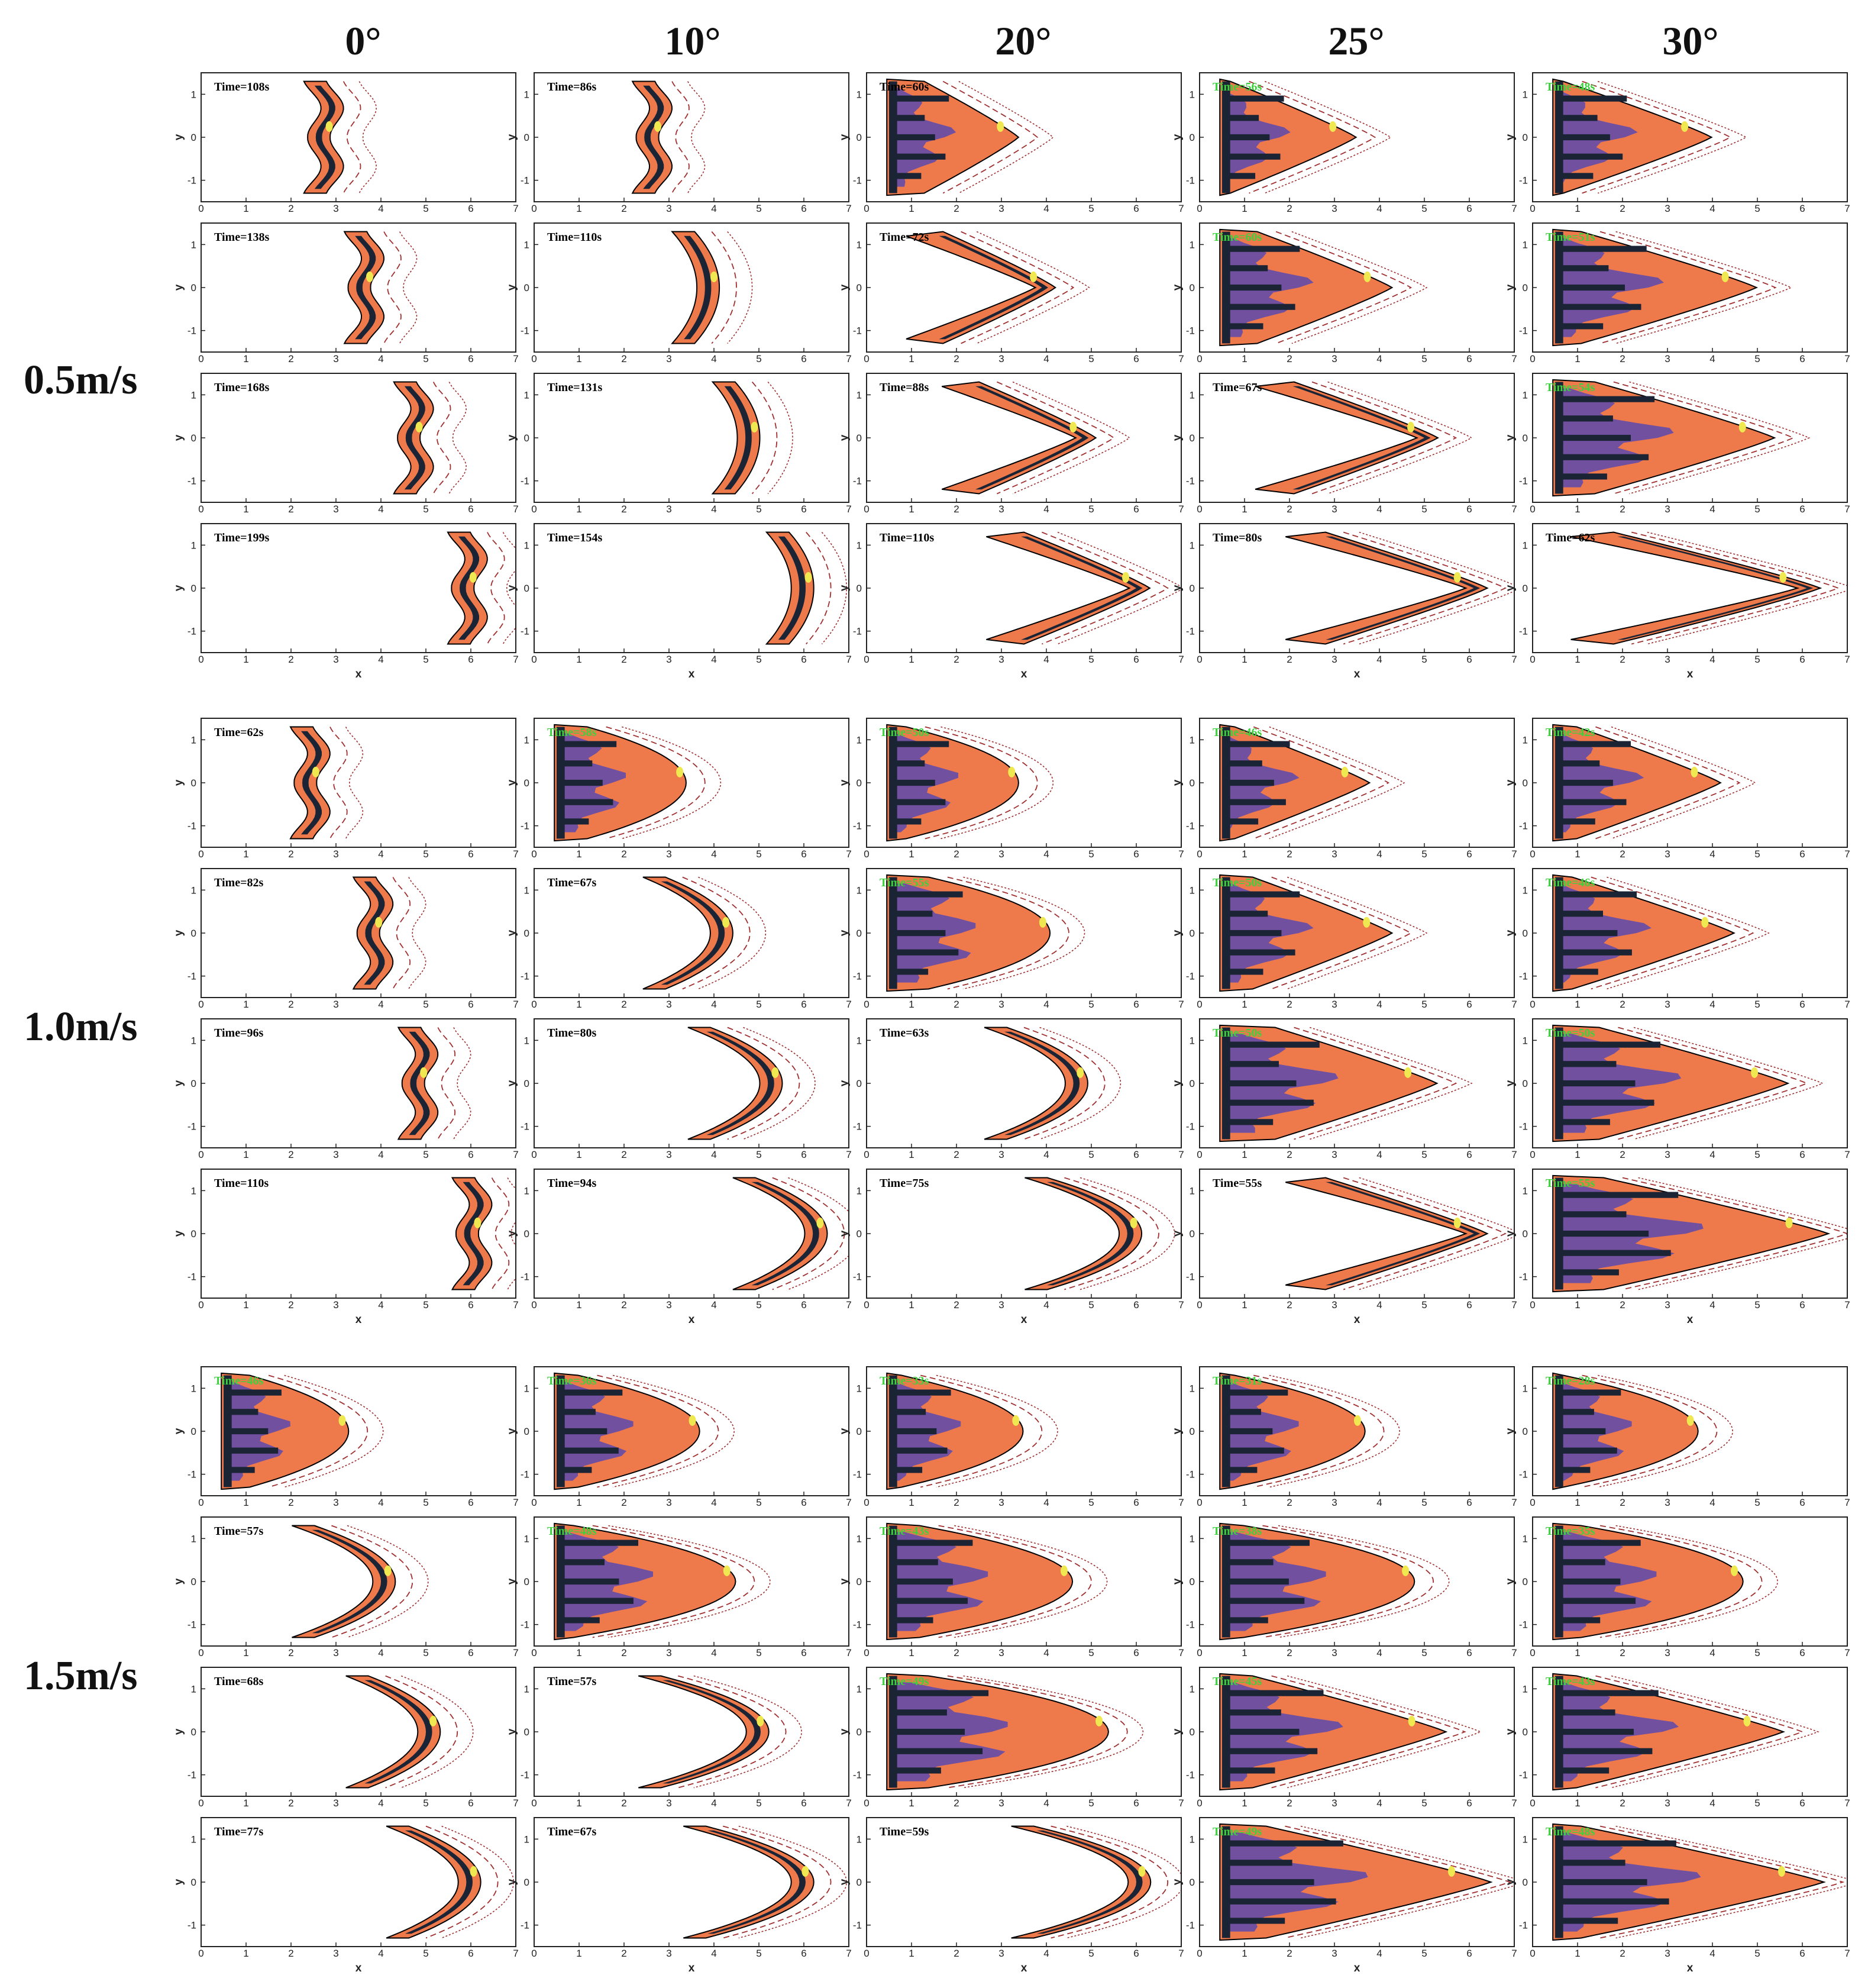  Describe the element at coordinates (1705, 922) in the screenshot. I see `pattern-g1-r1-c4-leading-yellow` at that location.